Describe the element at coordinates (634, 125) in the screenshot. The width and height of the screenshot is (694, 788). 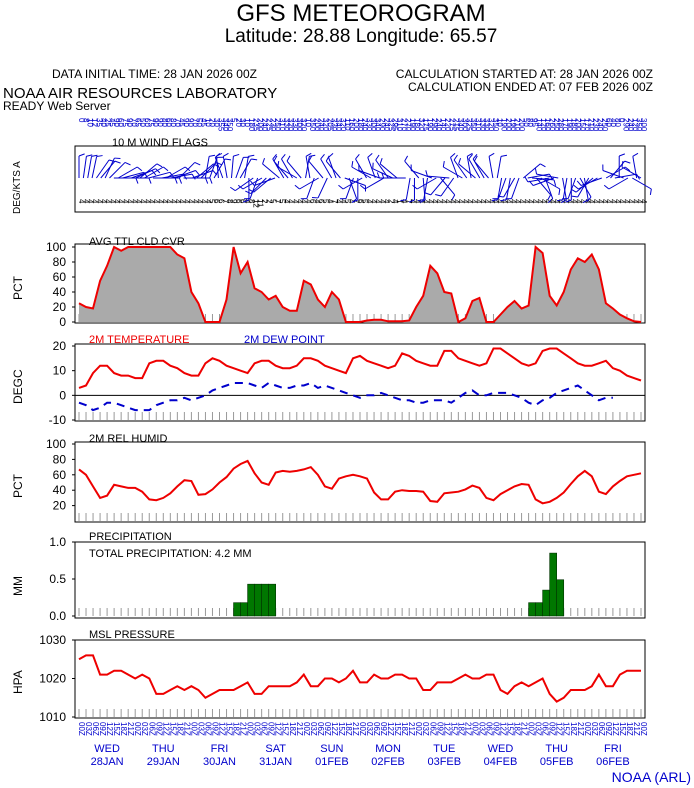
I see `wind-direction-label: 120` at that location.